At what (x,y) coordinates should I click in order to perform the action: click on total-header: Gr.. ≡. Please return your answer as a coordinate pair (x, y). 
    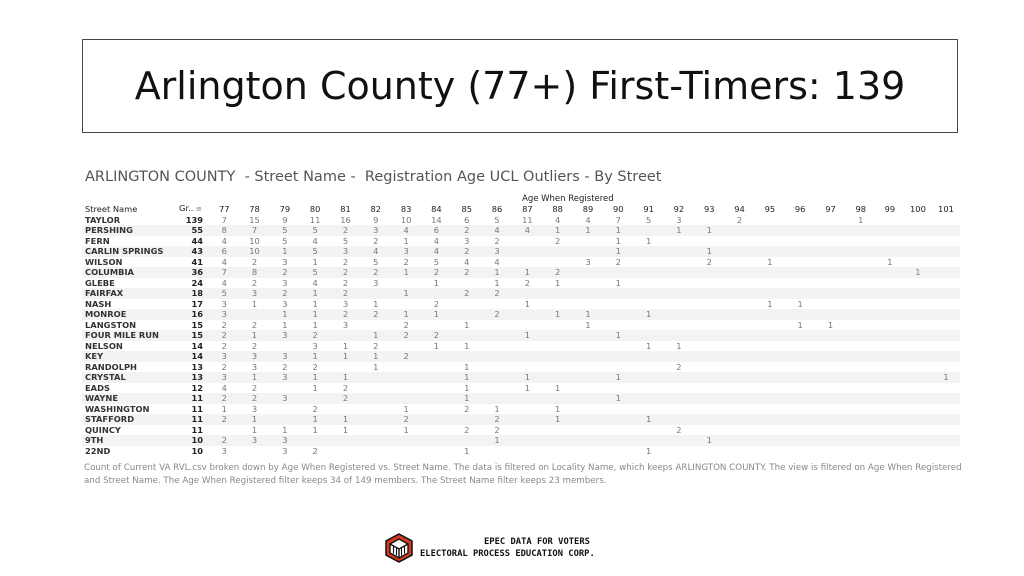
    Looking at the image, I should click on (194, 209).